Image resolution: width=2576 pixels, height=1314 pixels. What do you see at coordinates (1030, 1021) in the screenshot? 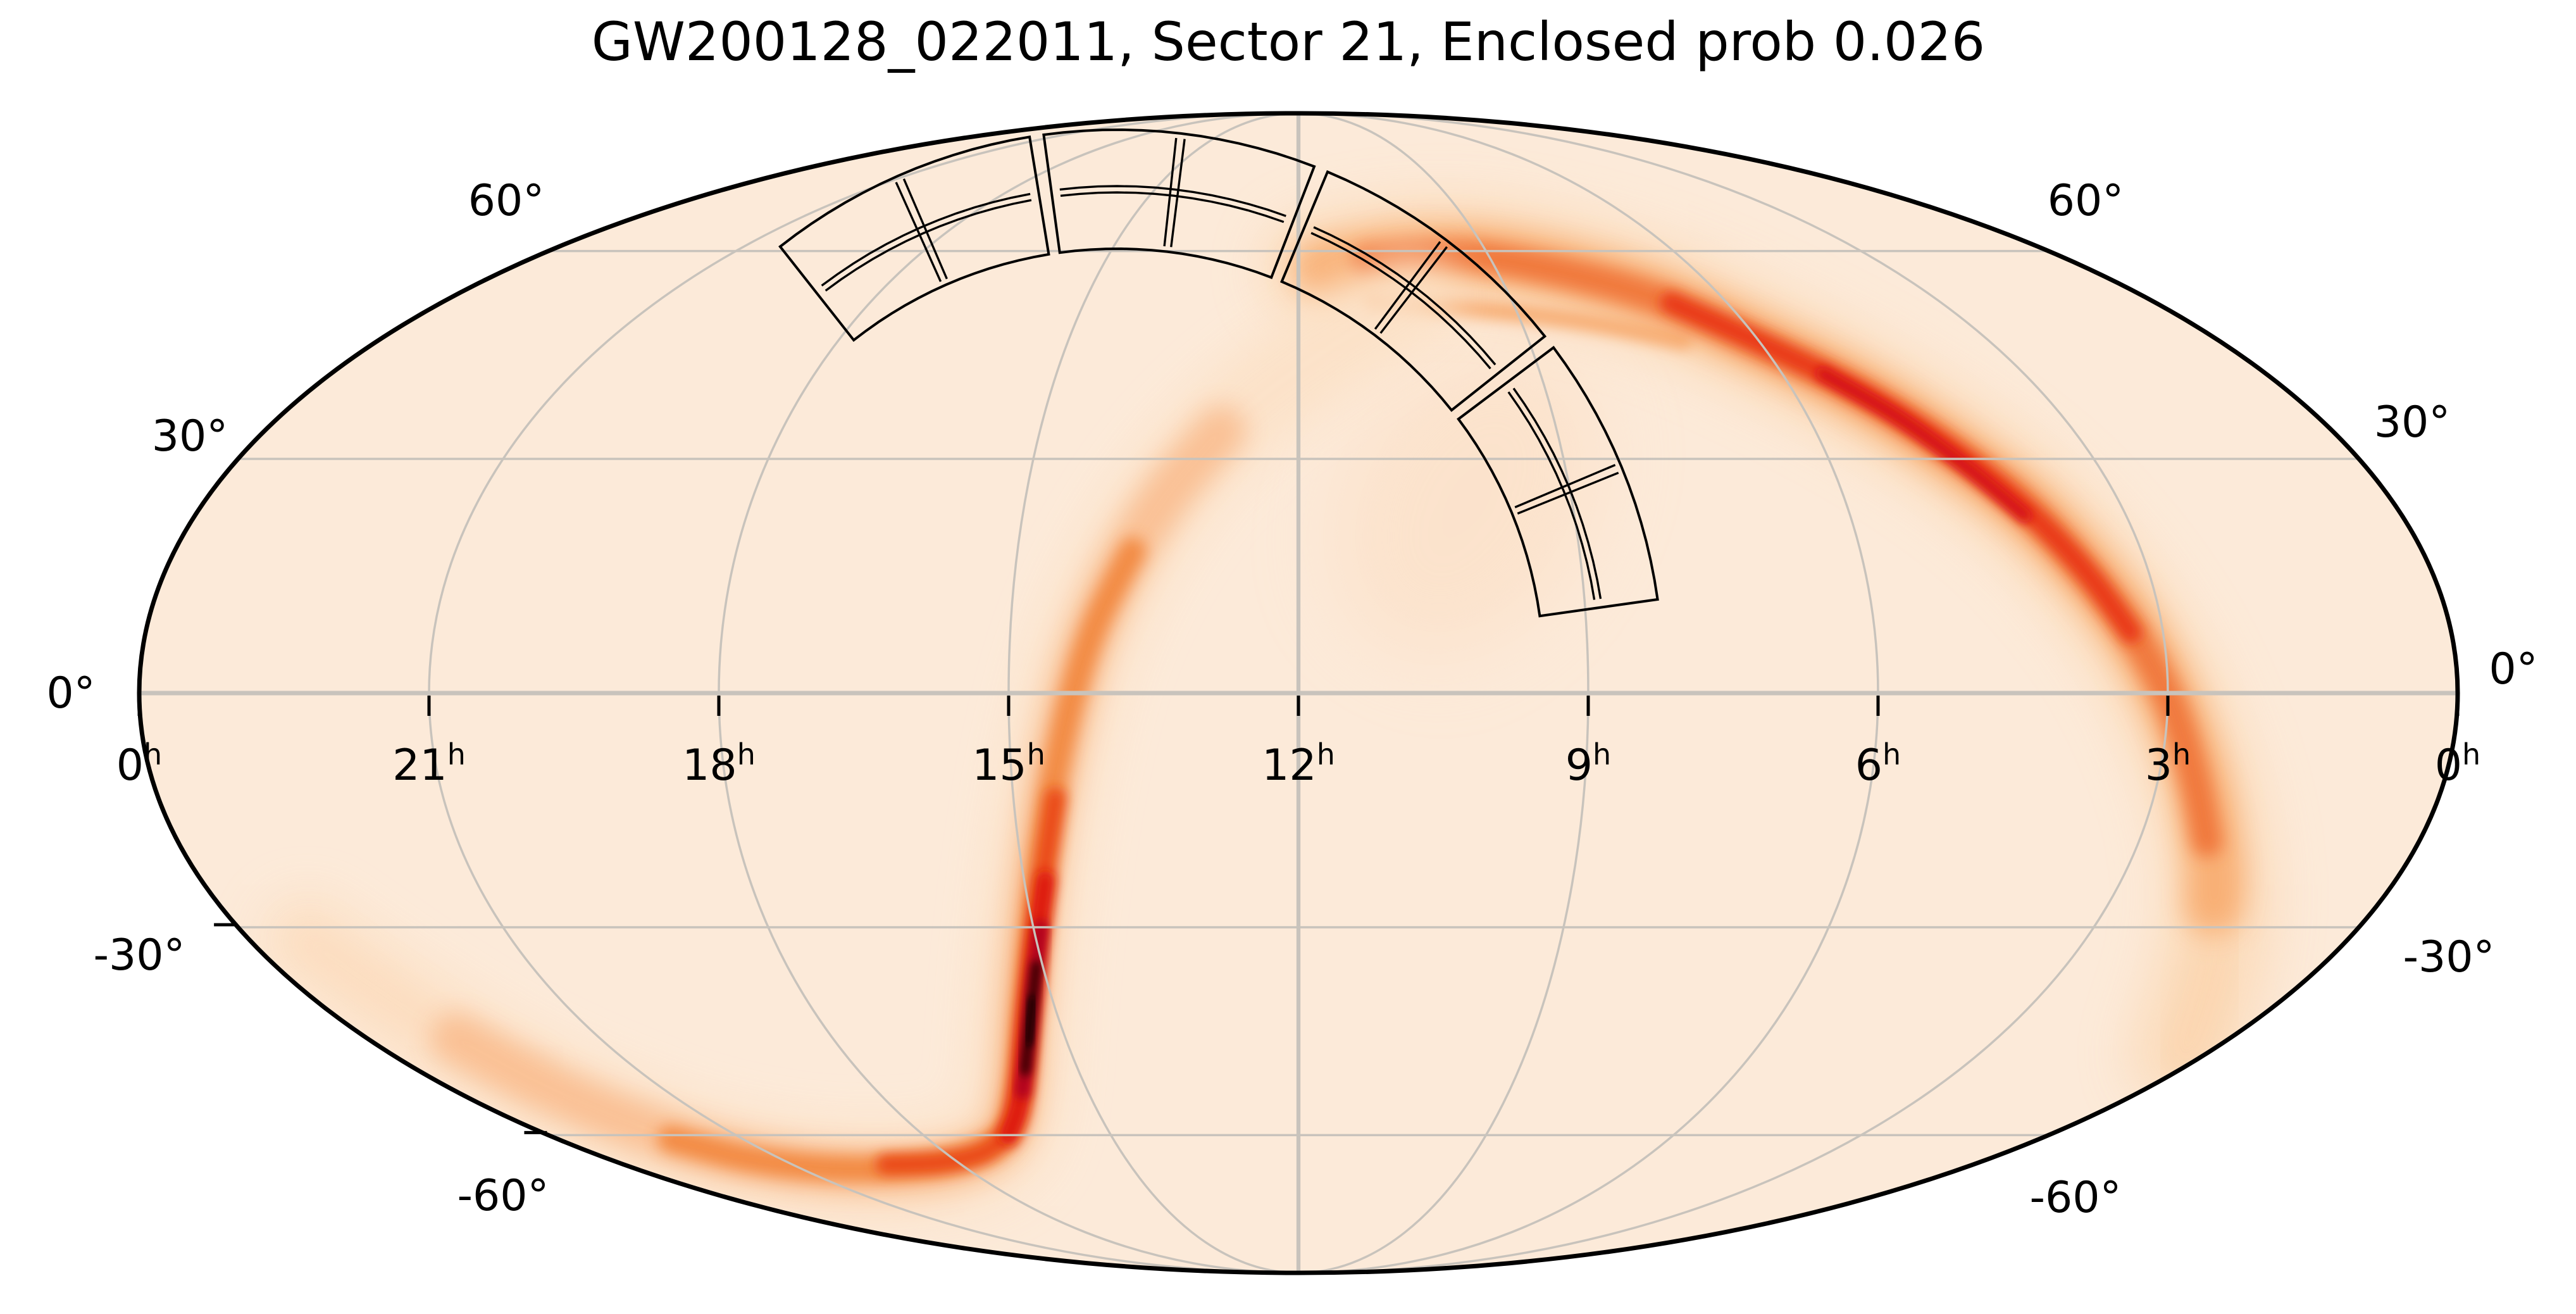
I see `band-peak-darkest` at bounding box center [1030, 1021].